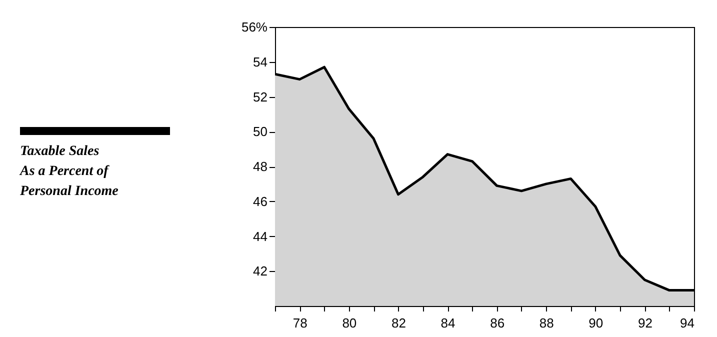  I want to click on y-tick-label: 50, so click(260, 132).